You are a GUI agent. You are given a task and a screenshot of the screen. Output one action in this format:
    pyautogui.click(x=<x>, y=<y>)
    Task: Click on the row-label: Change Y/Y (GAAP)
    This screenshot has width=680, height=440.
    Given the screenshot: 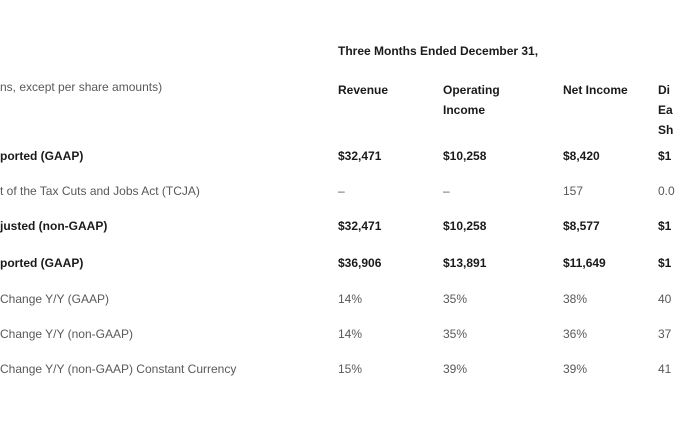 What is the action you would take?
    pyautogui.click(x=54, y=299)
    